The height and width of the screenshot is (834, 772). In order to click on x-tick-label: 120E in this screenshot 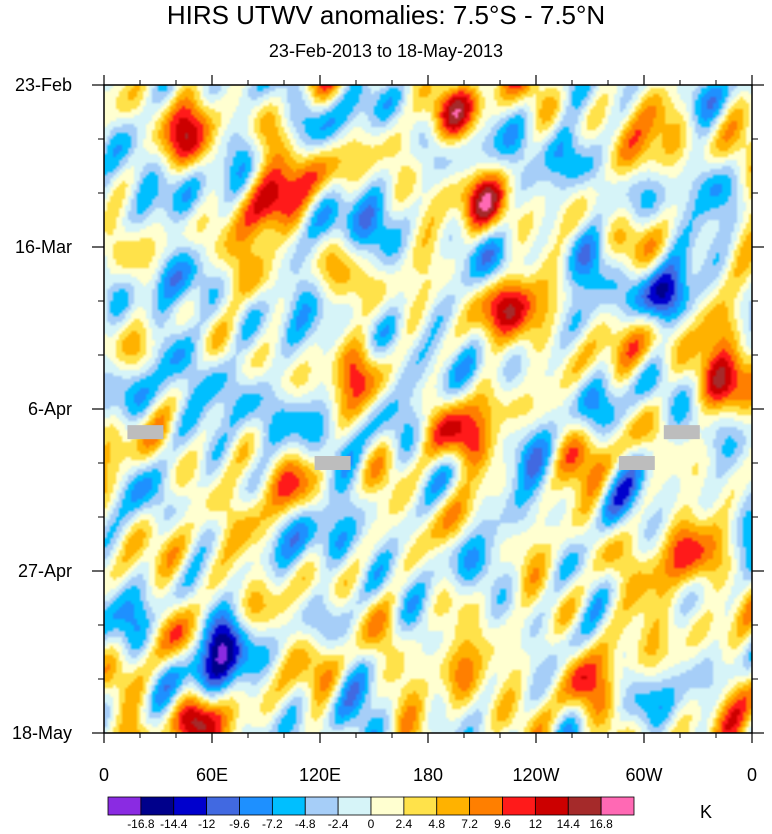, I will do `click(320, 775)`.